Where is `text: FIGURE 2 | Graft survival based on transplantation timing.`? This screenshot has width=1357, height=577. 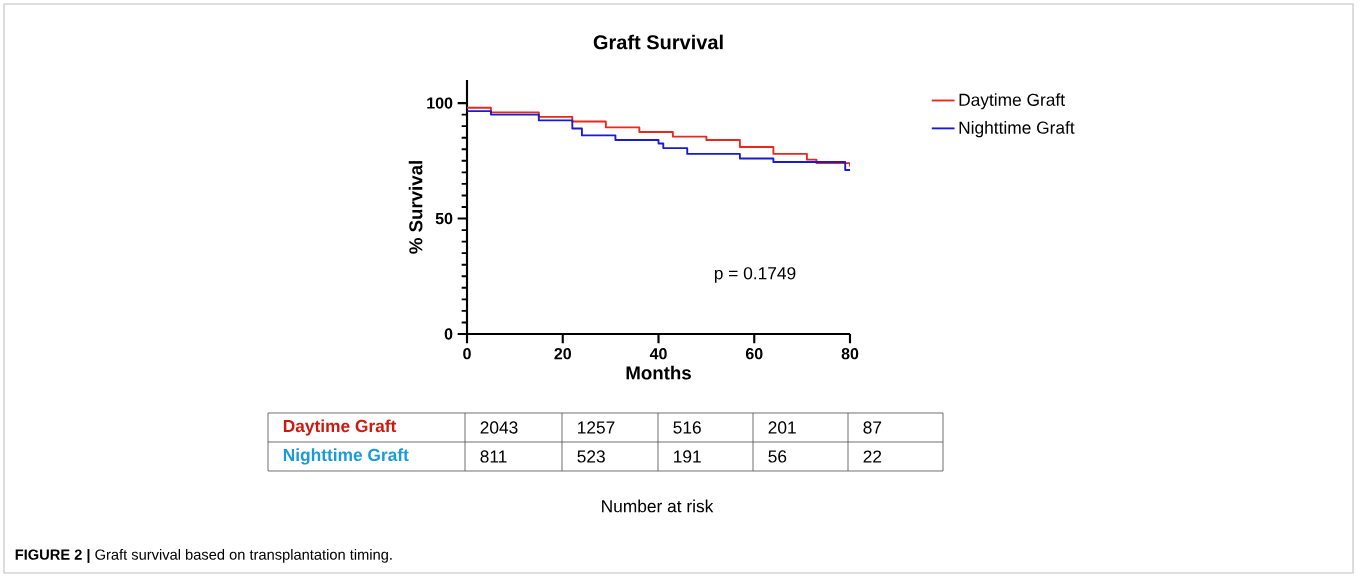 text: FIGURE 2 | Graft survival based on transplantation timing. is located at coordinates (203, 556).